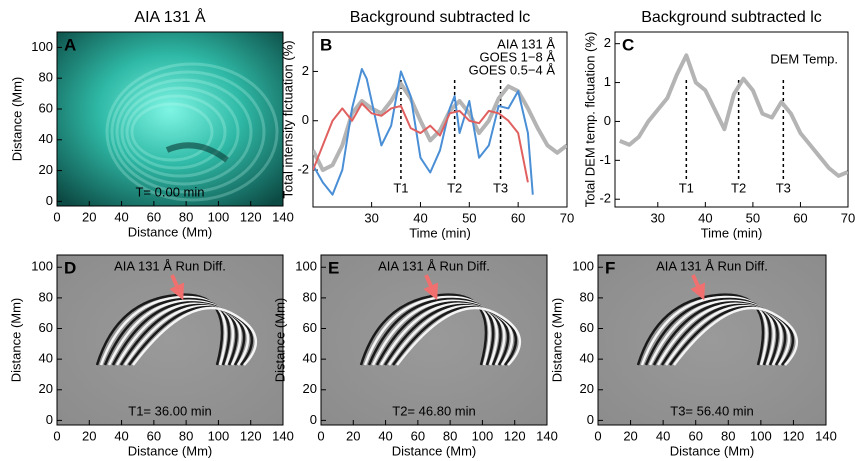 Image resolution: width=855 pixels, height=461 pixels. Describe the element at coordinates (333, 267) in the screenshot. I see `panel-label: E` at that location.